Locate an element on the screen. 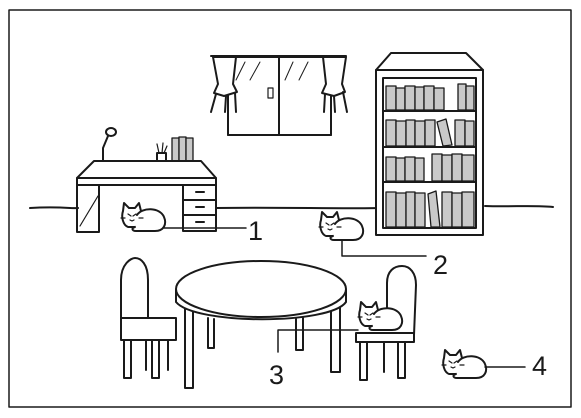  callout-number-4: 4 is located at coordinates (540, 366).